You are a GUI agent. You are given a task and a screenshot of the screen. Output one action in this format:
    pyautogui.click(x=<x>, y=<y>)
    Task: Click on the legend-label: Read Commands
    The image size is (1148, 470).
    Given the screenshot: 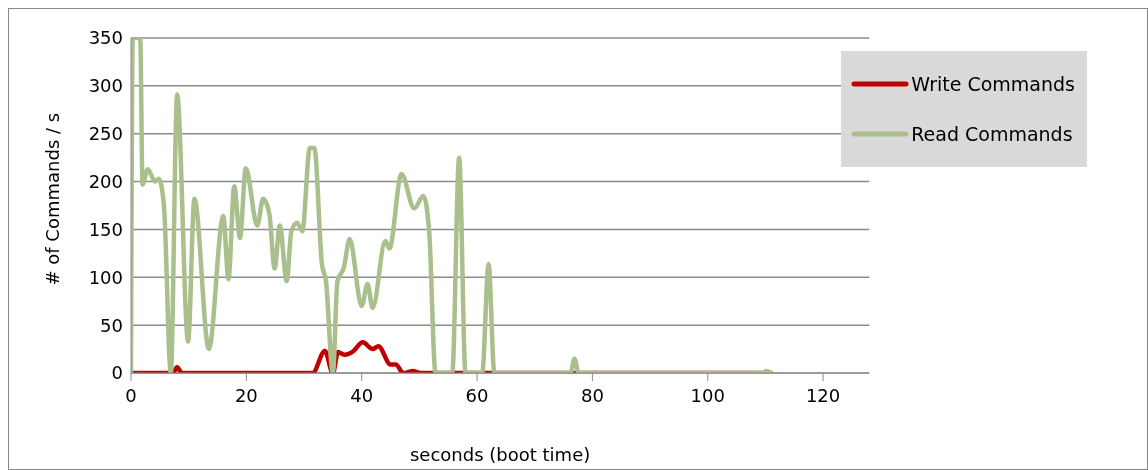 What is the action you would take?
    pyautogui.click(x=992, y=134)
    